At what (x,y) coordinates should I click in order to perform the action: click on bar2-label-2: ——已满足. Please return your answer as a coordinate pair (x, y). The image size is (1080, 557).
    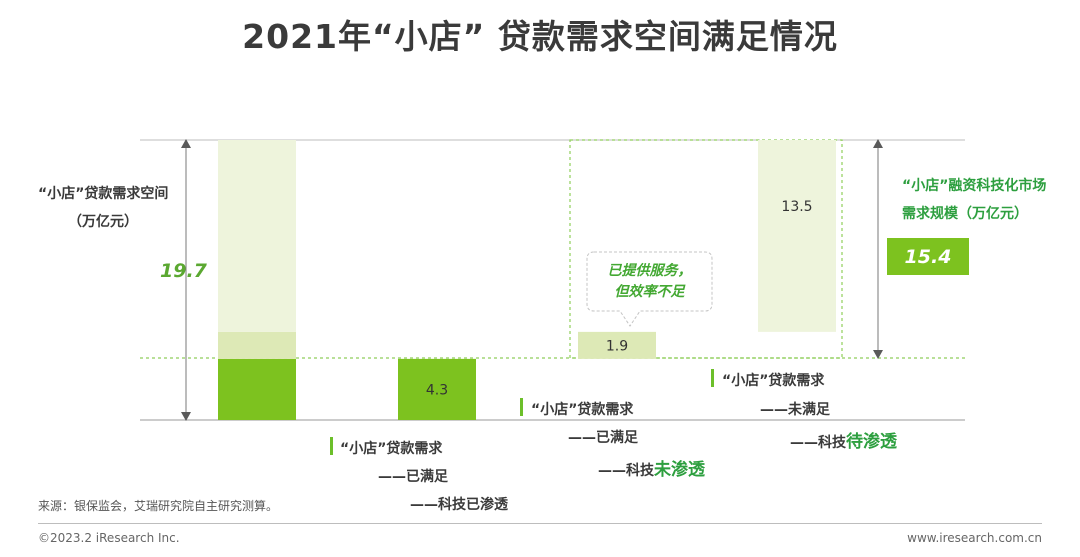
    Looking at the image, I should click on (413, 477).